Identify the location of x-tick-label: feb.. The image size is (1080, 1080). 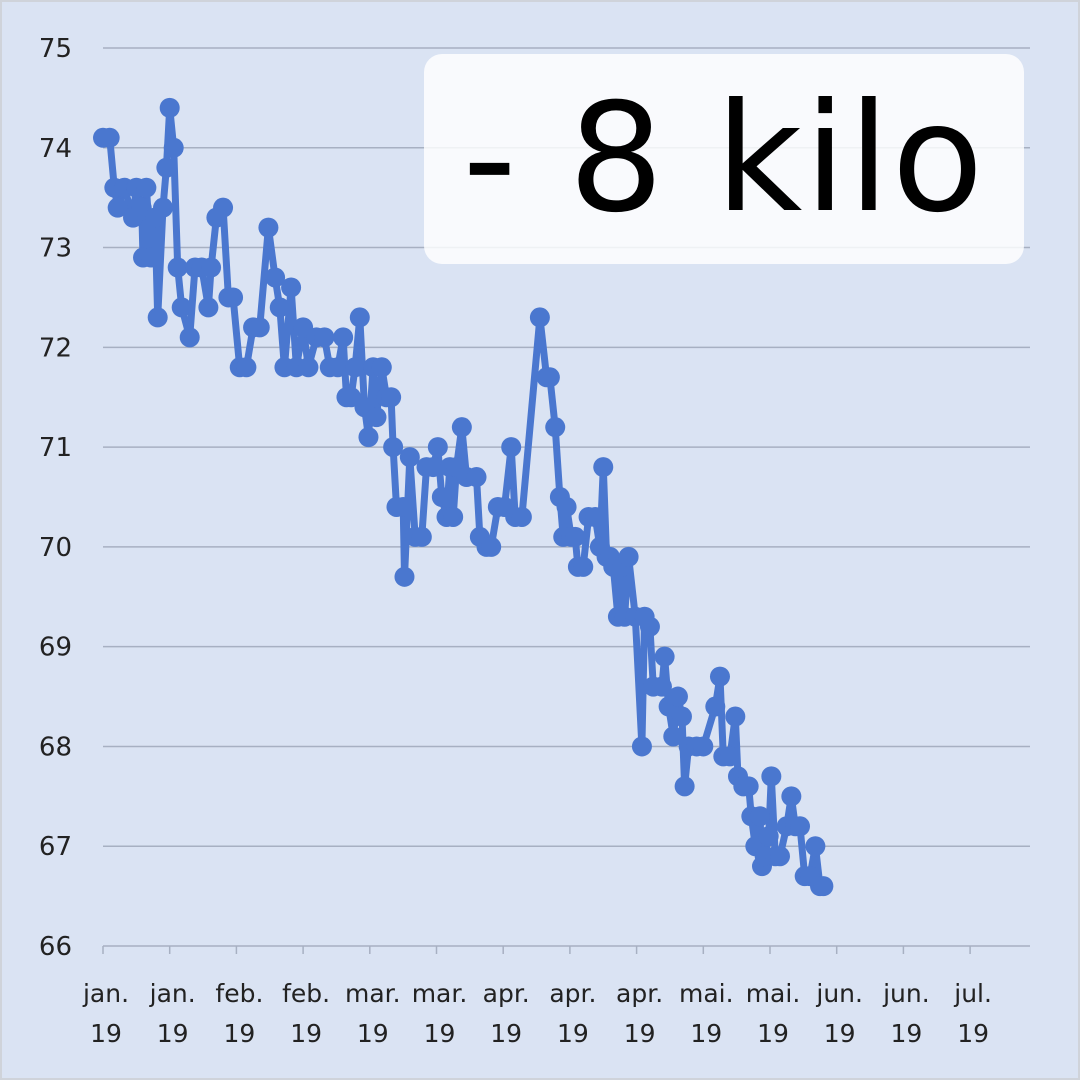
(239, 993).